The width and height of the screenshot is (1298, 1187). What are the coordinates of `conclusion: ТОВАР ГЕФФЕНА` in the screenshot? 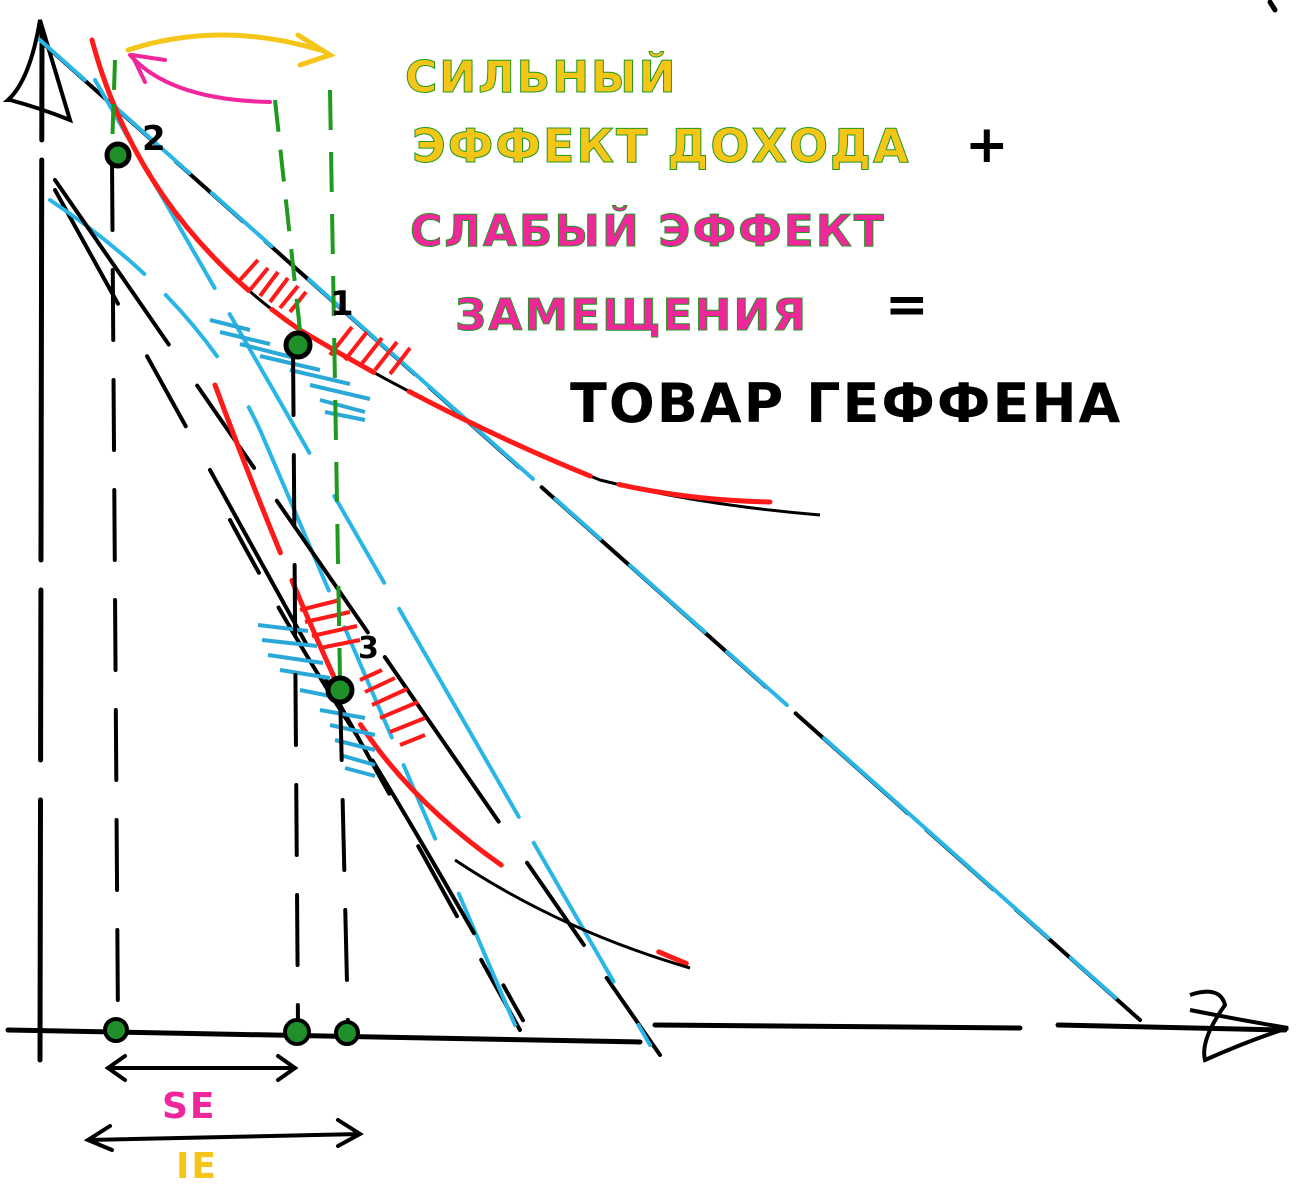 It's located at (846, 403).